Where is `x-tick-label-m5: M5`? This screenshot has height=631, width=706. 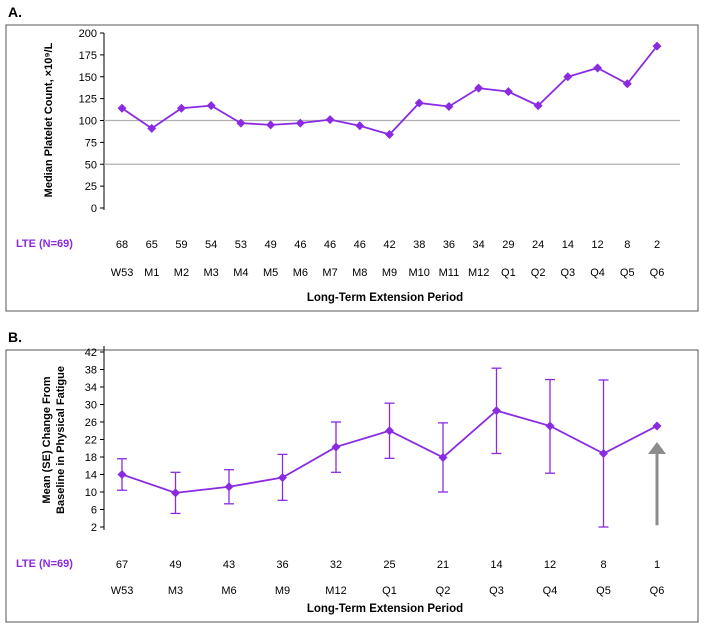
x-tick-label-m5: M5 is located at coordinates (270, 273).